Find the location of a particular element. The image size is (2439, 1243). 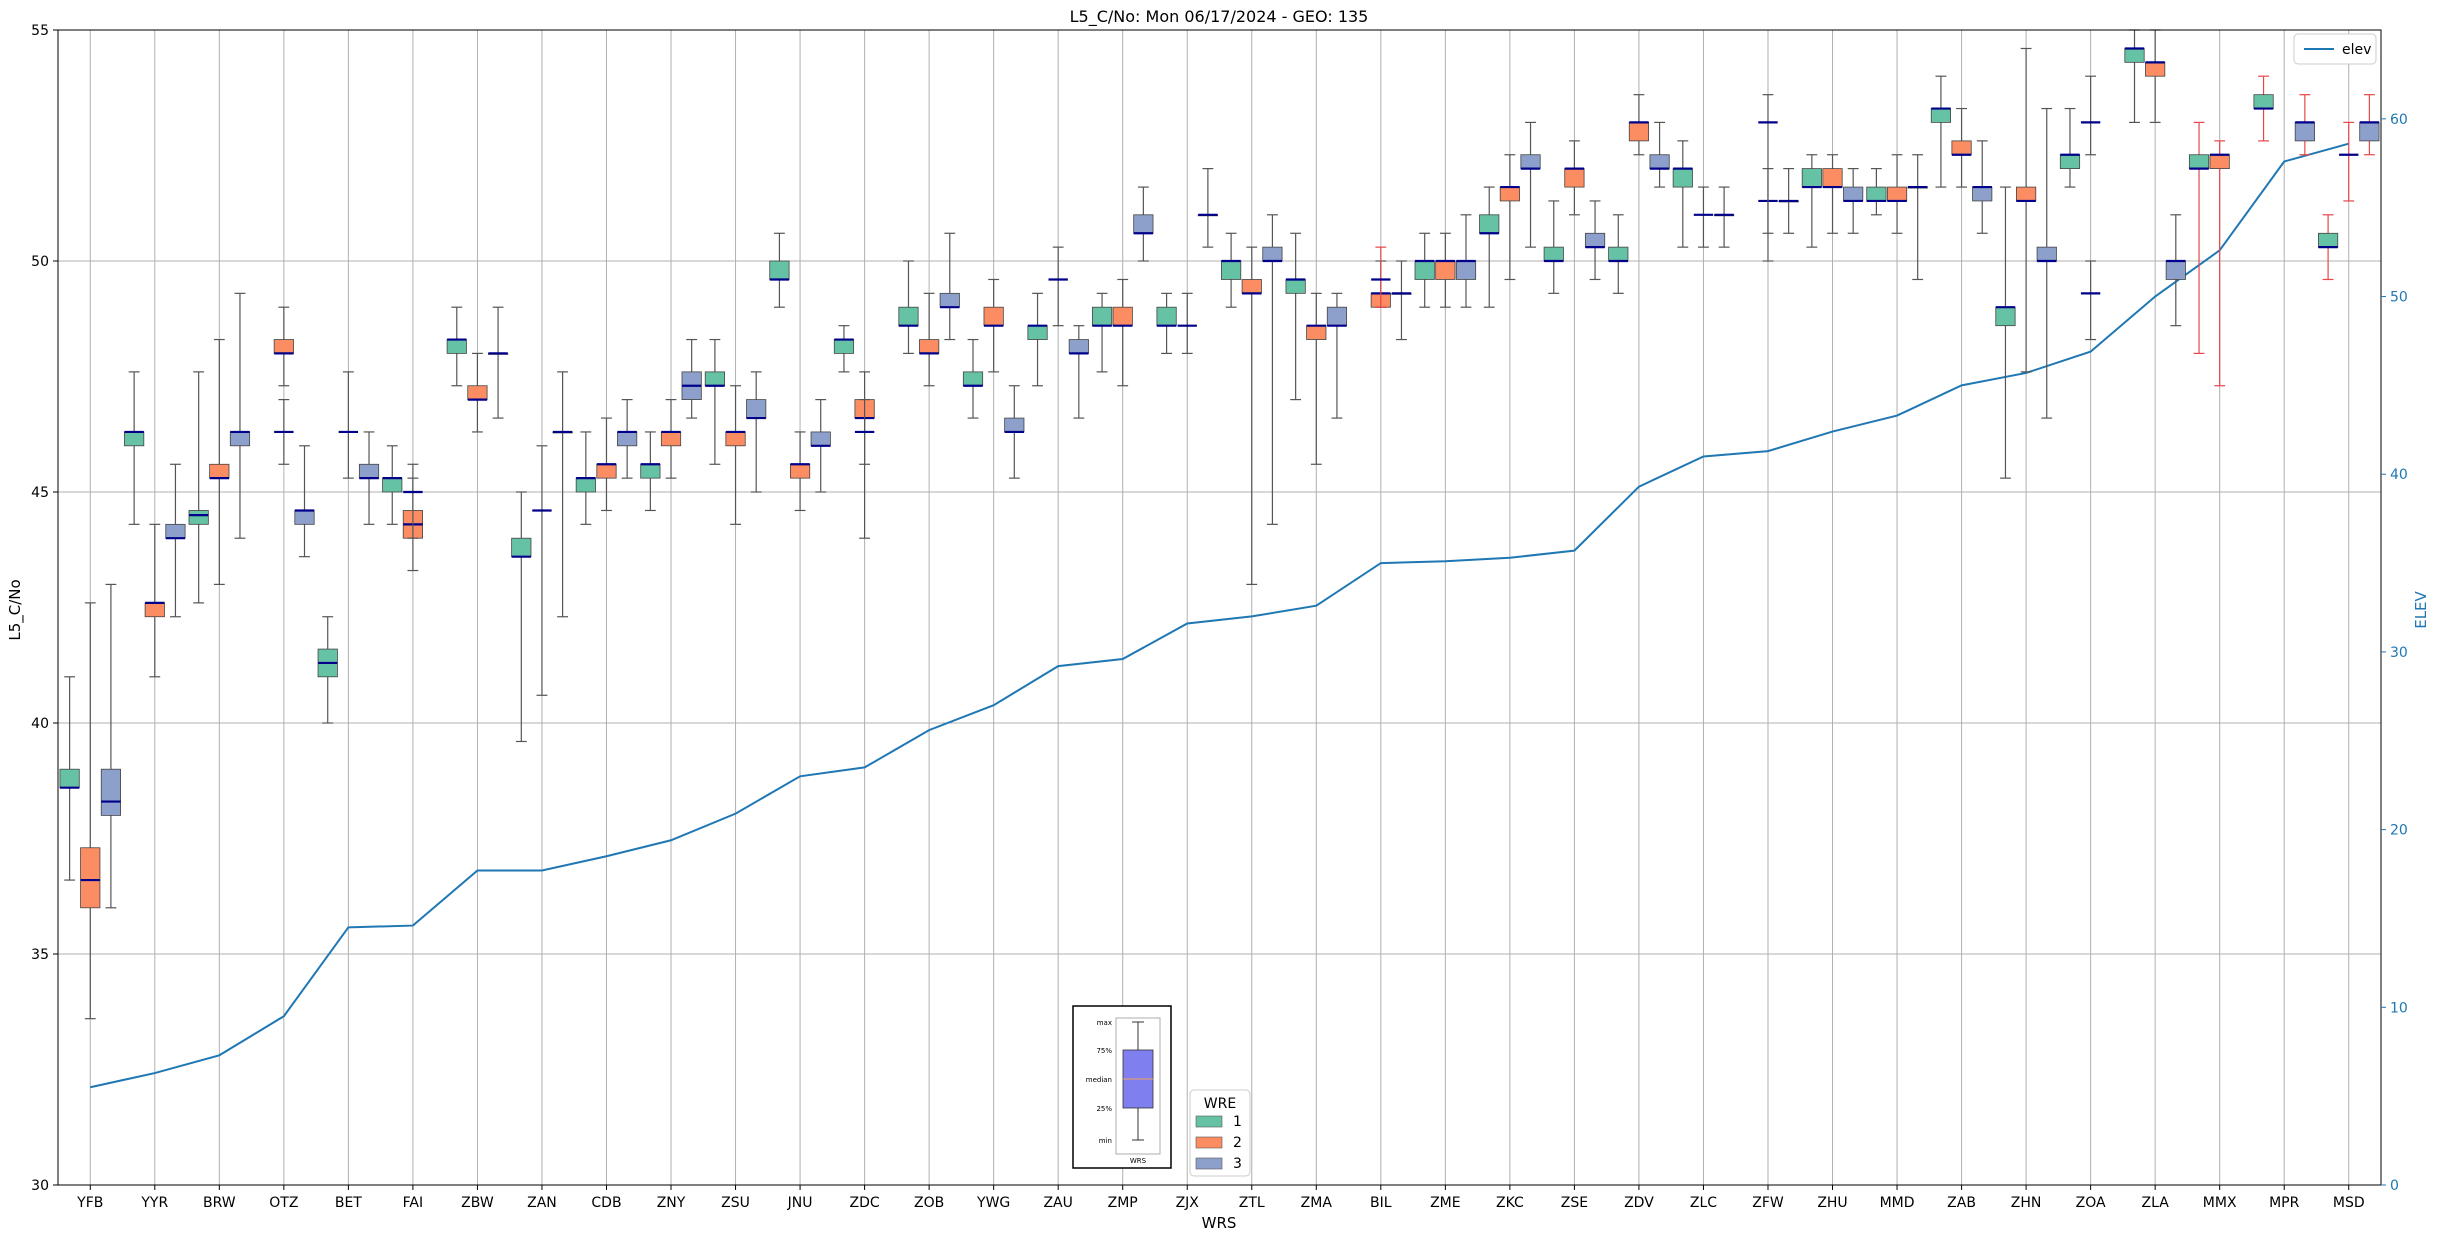

x-tick-label: ZME is located at coordinates (1445, 1203).